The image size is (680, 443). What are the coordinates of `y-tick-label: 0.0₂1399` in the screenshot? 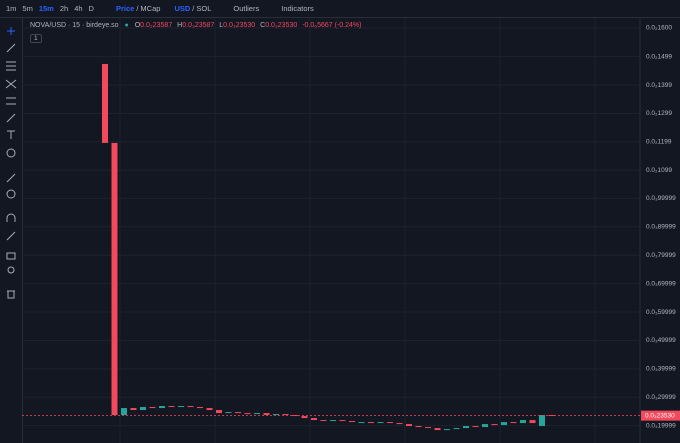 It's located at (659, 85).